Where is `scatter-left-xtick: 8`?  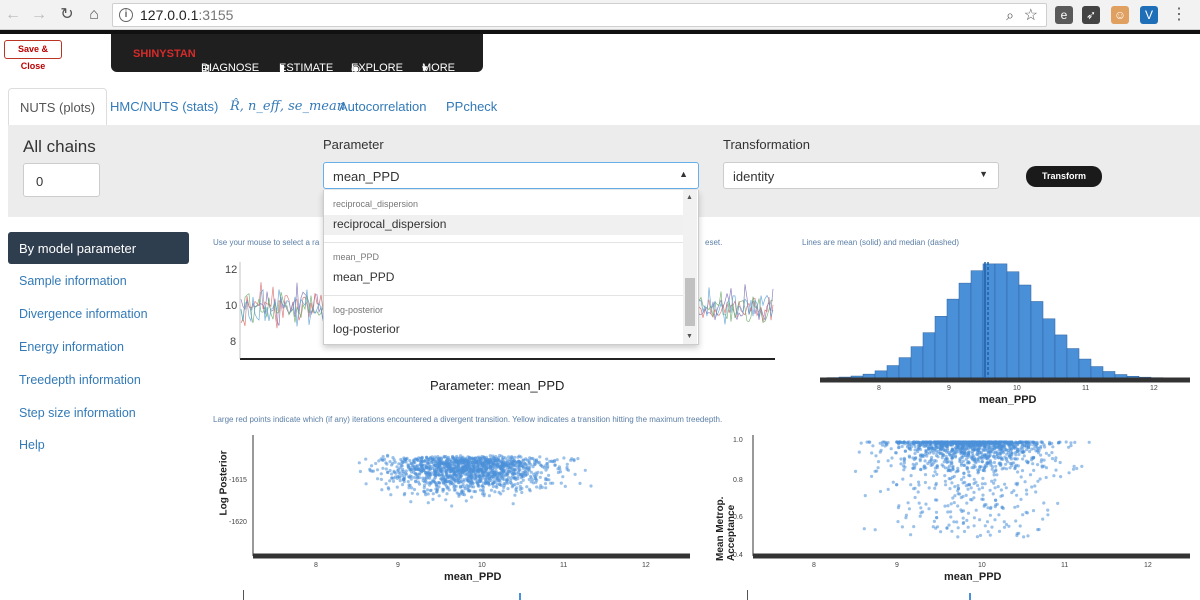
scatter-left-xtick: 8 is located at coordinates (316, 565).